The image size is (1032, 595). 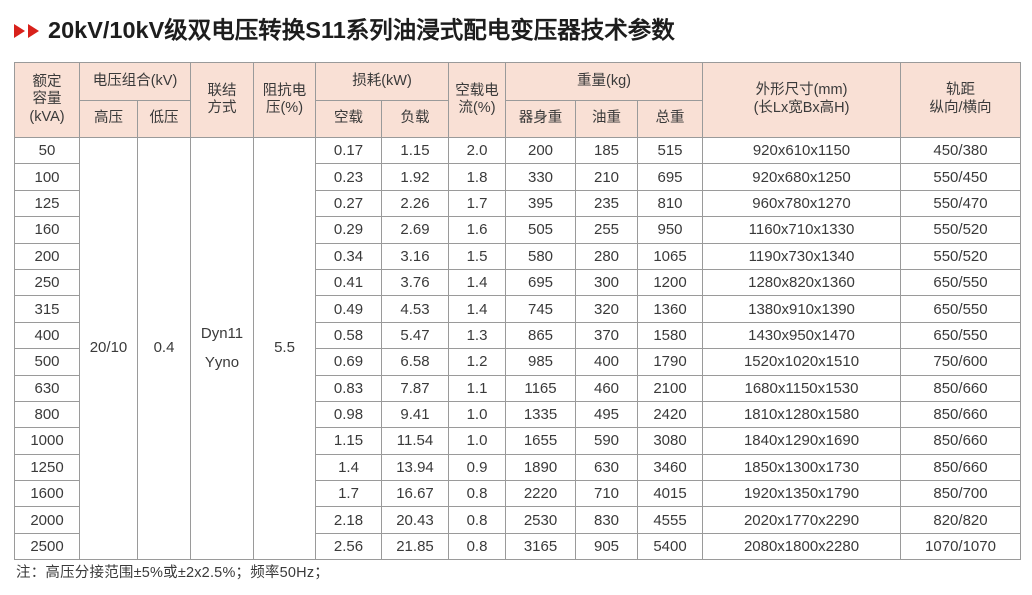 What do you see at coordinates (477, 108) in the screenshot?
I see `header-noload-current-line2: 流(%)` at bounding box center [477, 108].